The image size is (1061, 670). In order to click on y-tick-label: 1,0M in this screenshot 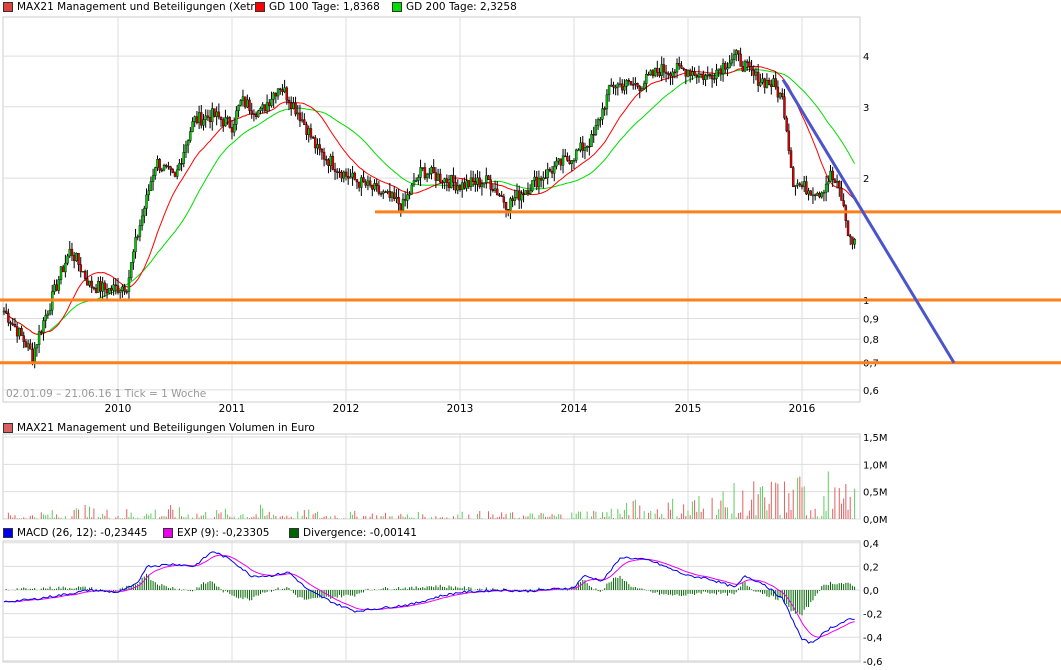, I will do `click(875, 465)`.